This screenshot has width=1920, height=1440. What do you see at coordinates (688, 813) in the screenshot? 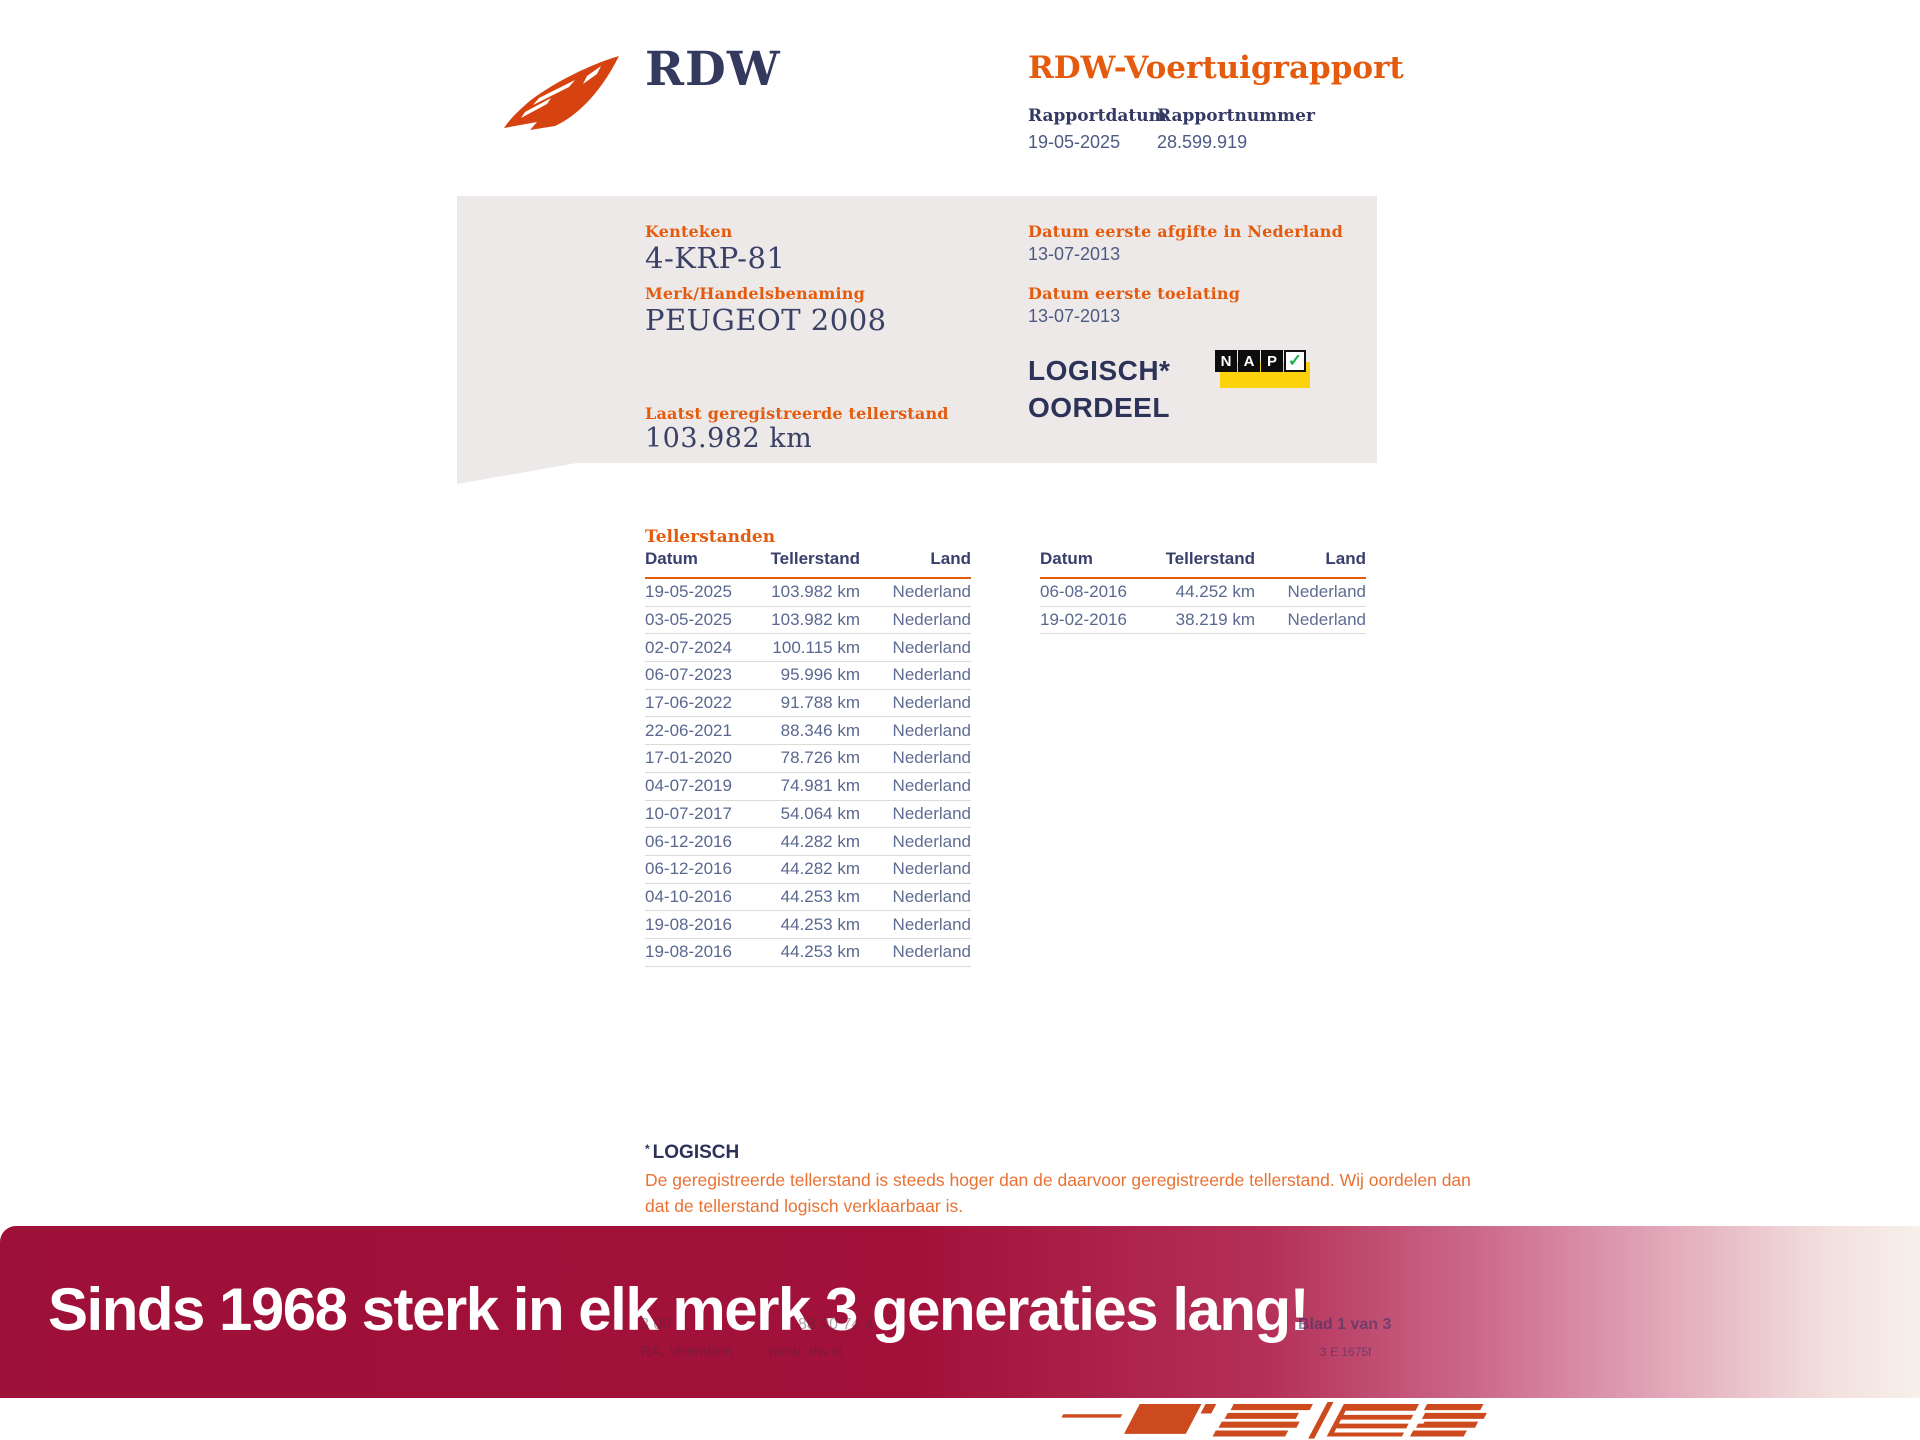
I see `cell-date: 10-07-2017` at bounding box center [688, 813].